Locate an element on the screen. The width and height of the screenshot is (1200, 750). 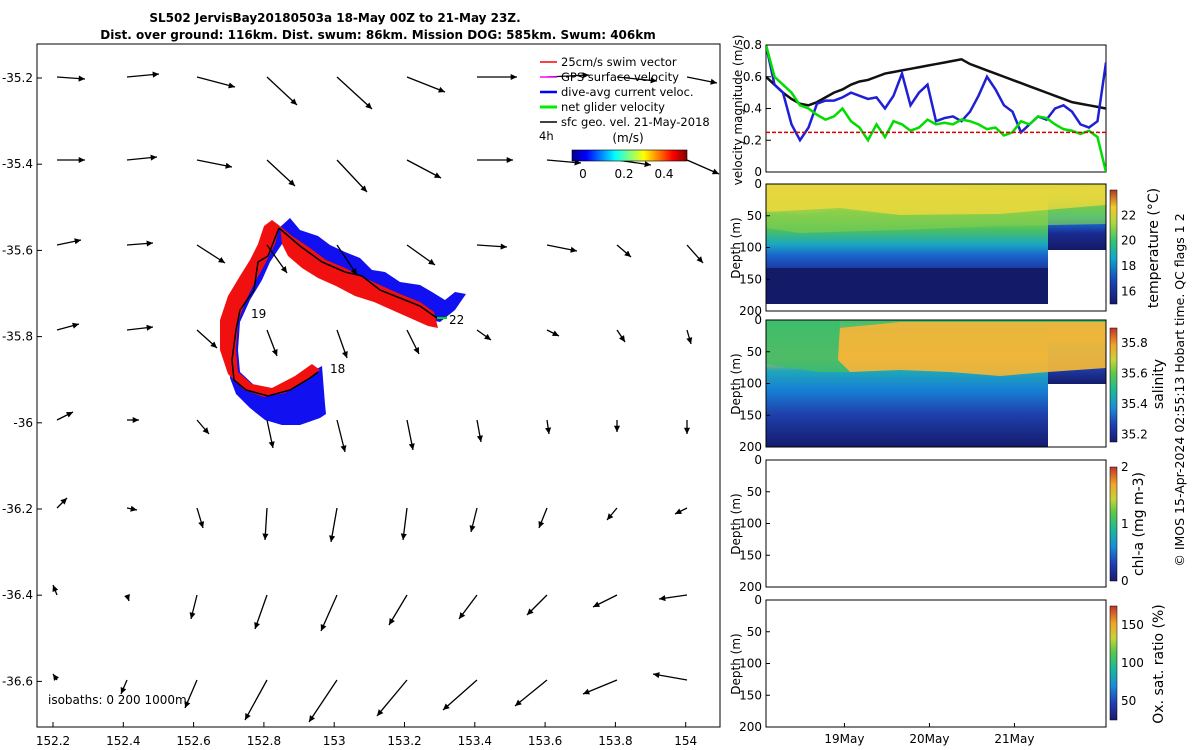
salinity-ylabel: Depth (m) is located at coordinates (736, 383).